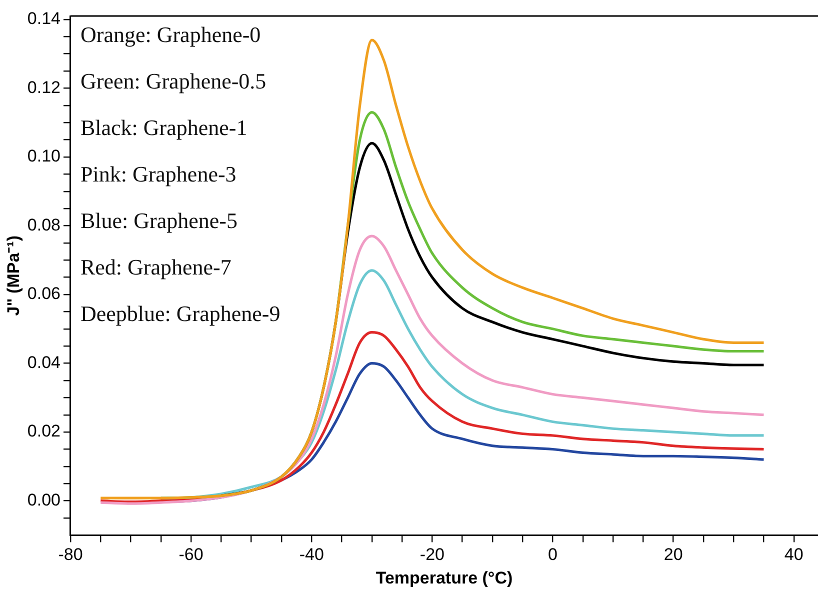 The image size is (818, 591). What do you see at coordinates (43, 500) in the screenshot?
I see `y-tick-label: 0.00` at bounding box center [43, 500].